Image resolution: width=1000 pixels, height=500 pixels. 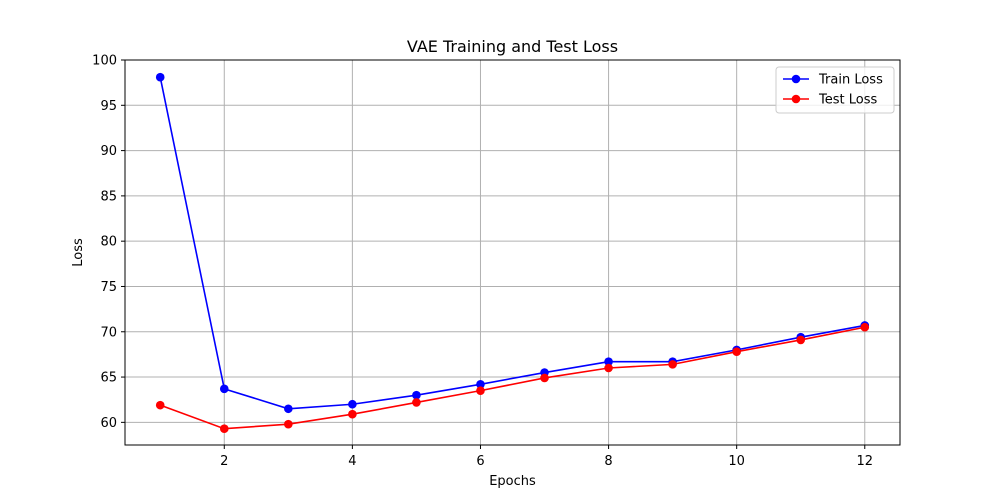 What do you see at coordinates (352, 461) in the screenshot?
I see `x-tick-label: 4` at bounding box center [352, 461].